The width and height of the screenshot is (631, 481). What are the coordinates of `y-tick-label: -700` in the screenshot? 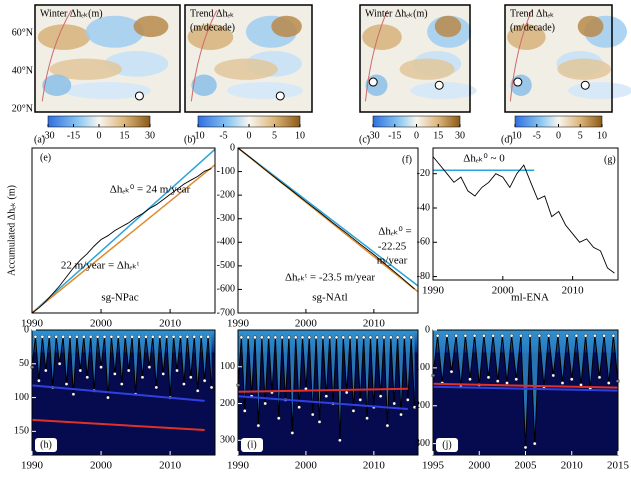 It's located at (226, 312).